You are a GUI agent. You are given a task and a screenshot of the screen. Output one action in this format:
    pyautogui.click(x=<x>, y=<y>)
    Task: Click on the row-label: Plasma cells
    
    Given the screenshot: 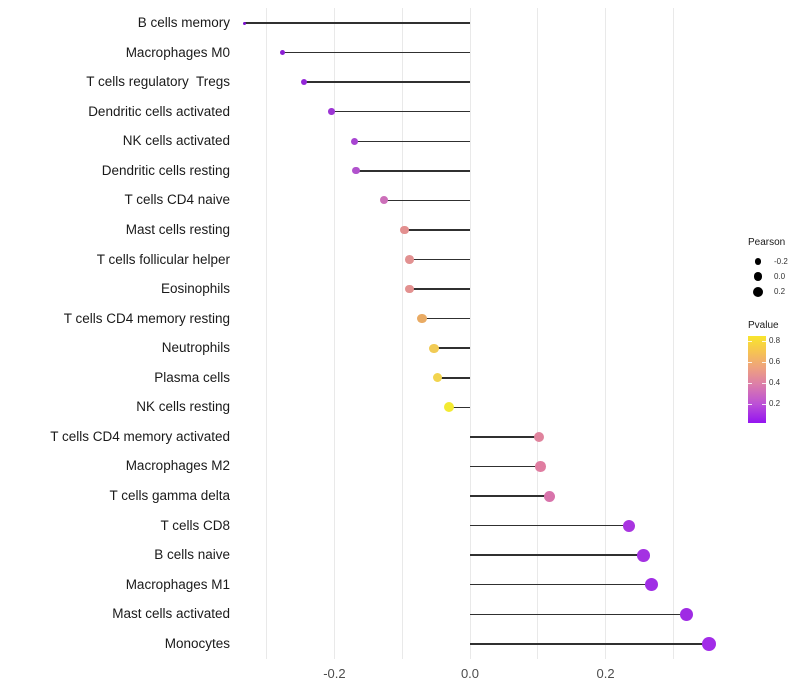 What is the action you would take?
    pyautogui.click(x=192, y=377)
    